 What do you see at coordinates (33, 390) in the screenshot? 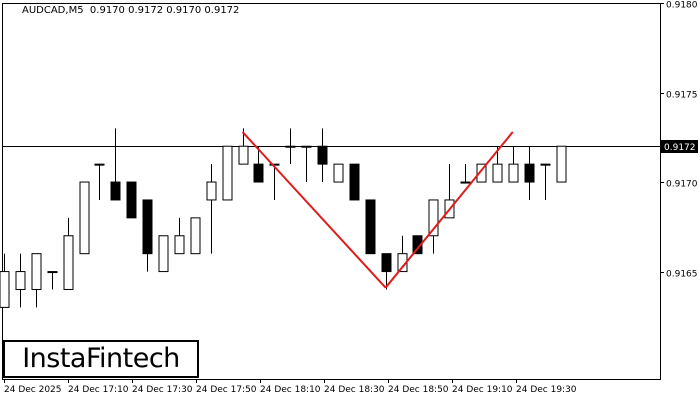
I see `x-axis-tick-label: 24 Dec 2025` at bounding box center [33, 390].